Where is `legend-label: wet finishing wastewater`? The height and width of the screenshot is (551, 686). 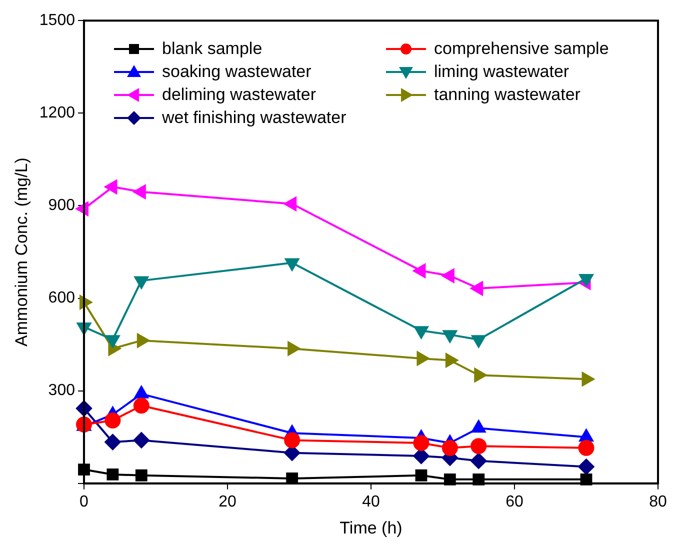
legend-label: wet finishing wastewater is located at coordinates (254, 118).